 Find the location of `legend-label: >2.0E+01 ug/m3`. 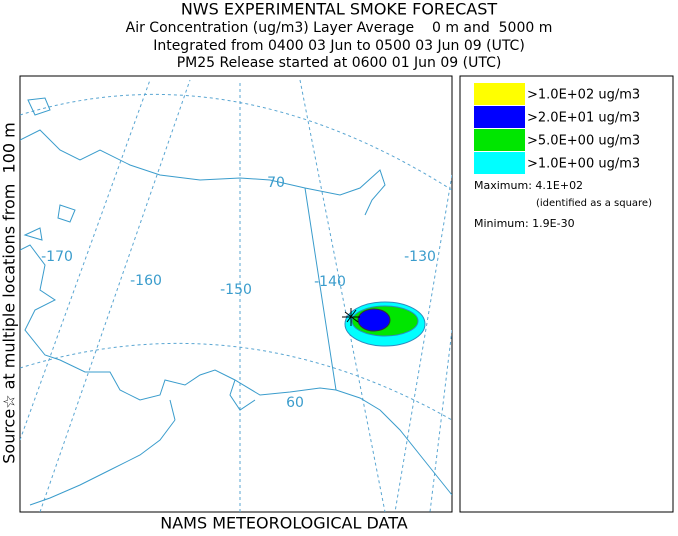

legend-label: >2.0E+01 ug/m3 is located at coordinates (583, 118).